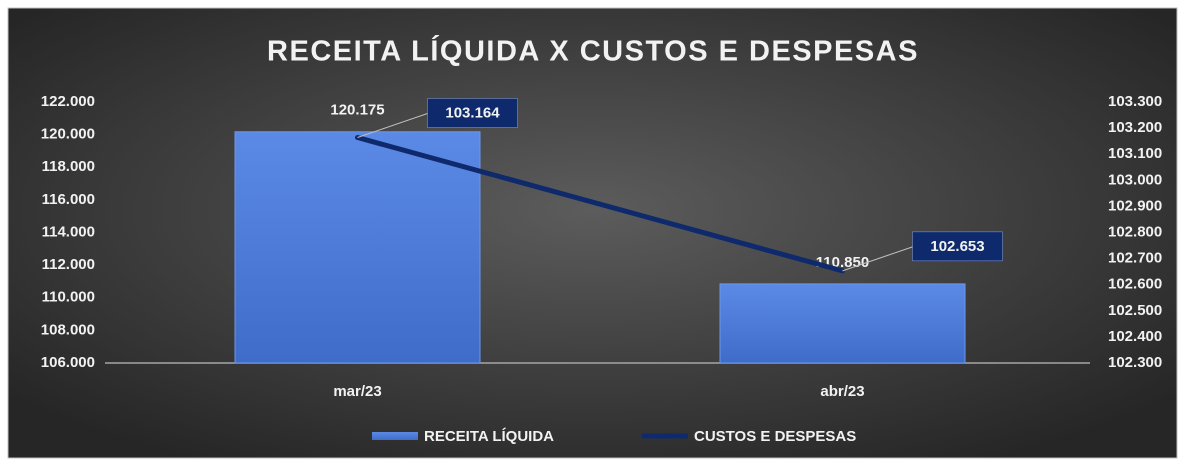 The image size is (1185, 466). Describe the element at coordinates (68, 101) in the screenshot. I see `y-tick-label: 122.000` at that location.